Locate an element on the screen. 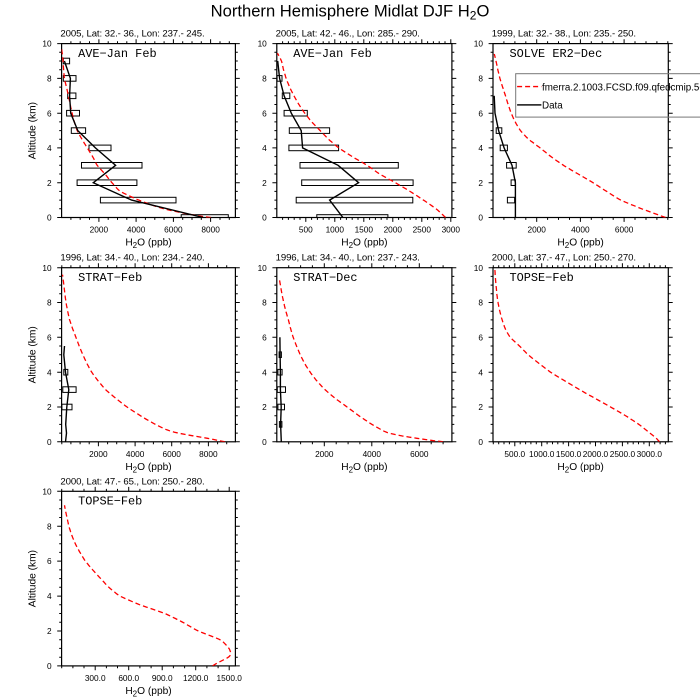  svg-text: STRAT−Feb is located at coordinates (110, 278).